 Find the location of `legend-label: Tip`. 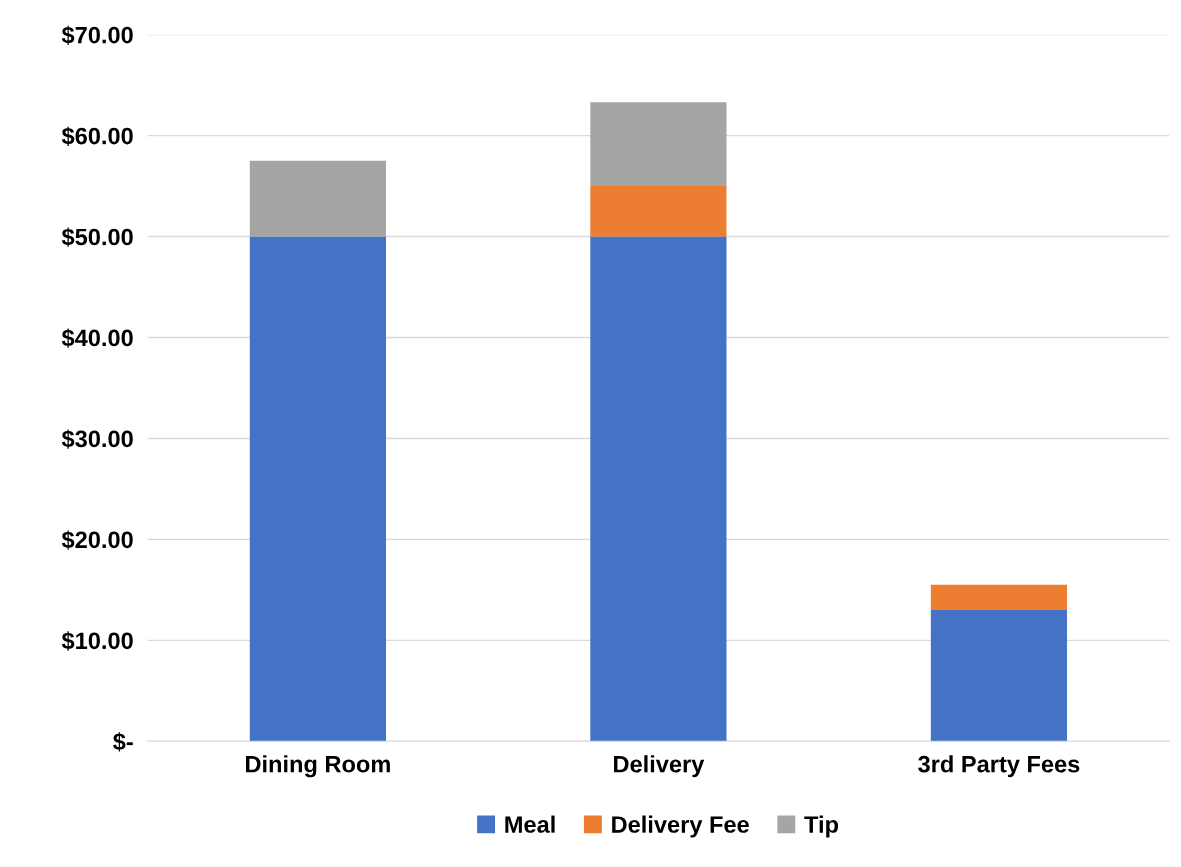

legend-label: Tip is located at coordinates (821, 826).